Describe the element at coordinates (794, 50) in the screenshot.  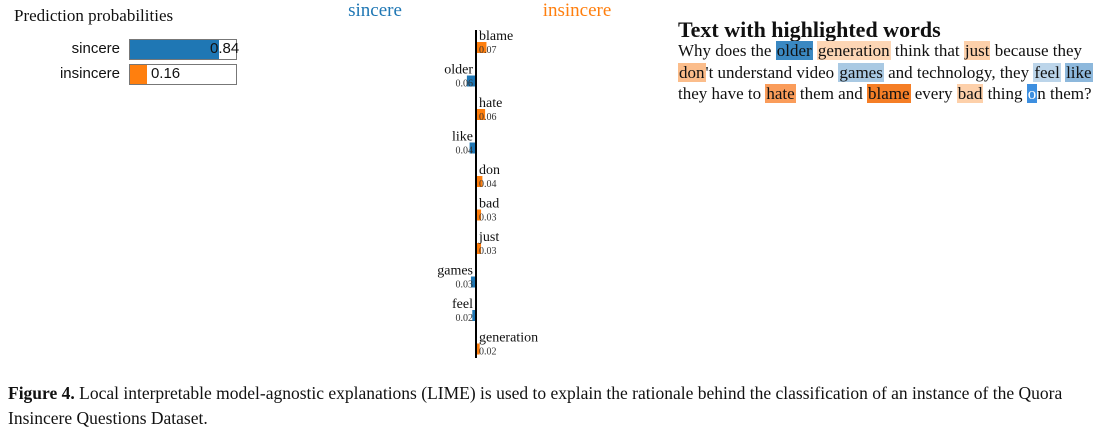
I see `highlighted-word: older` at that location.